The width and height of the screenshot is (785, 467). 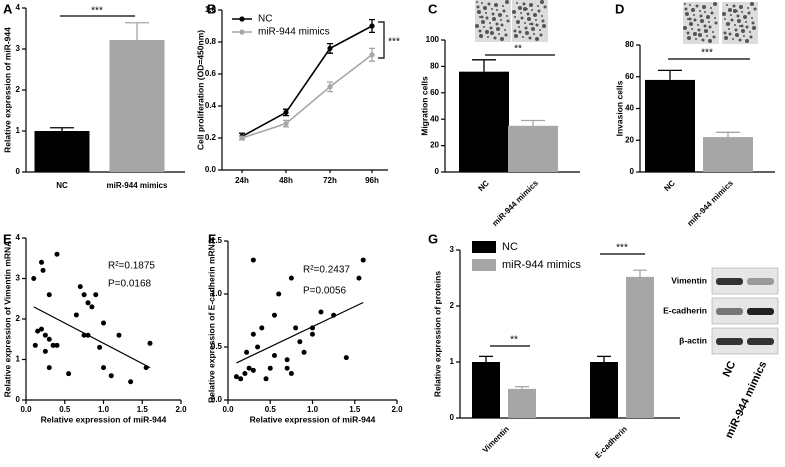 I want to click on x-tick-label: 1.0, so click(x=313, y=409).